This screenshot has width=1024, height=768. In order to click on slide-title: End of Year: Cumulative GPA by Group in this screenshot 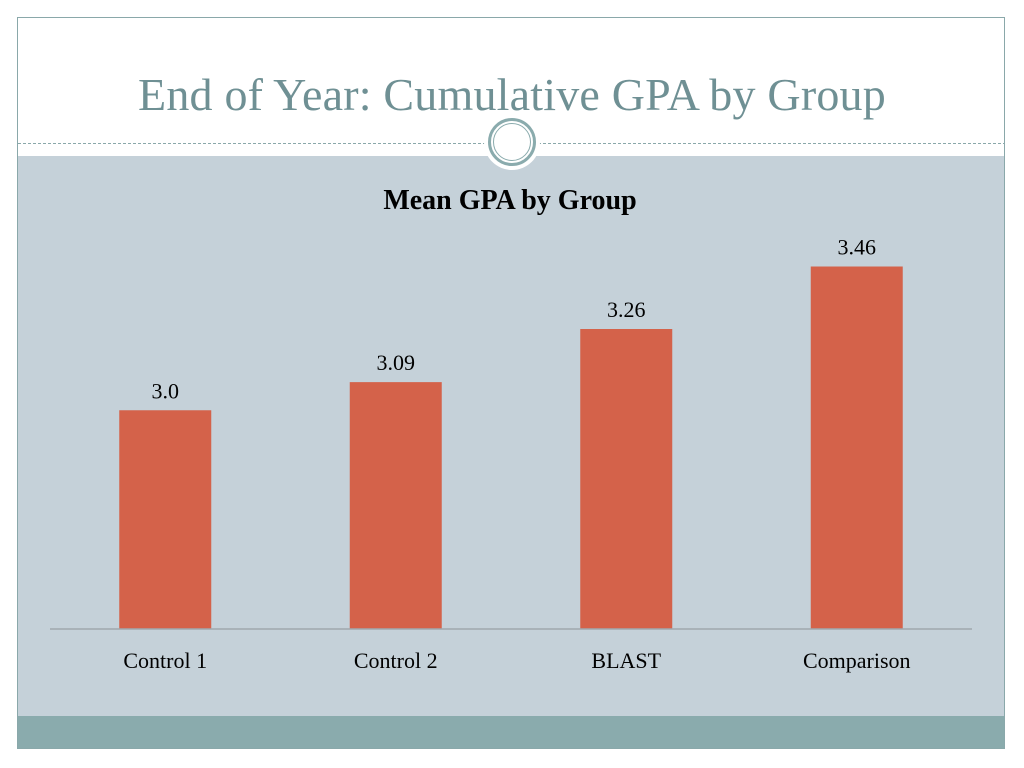, I will do `click(512, 94)`.